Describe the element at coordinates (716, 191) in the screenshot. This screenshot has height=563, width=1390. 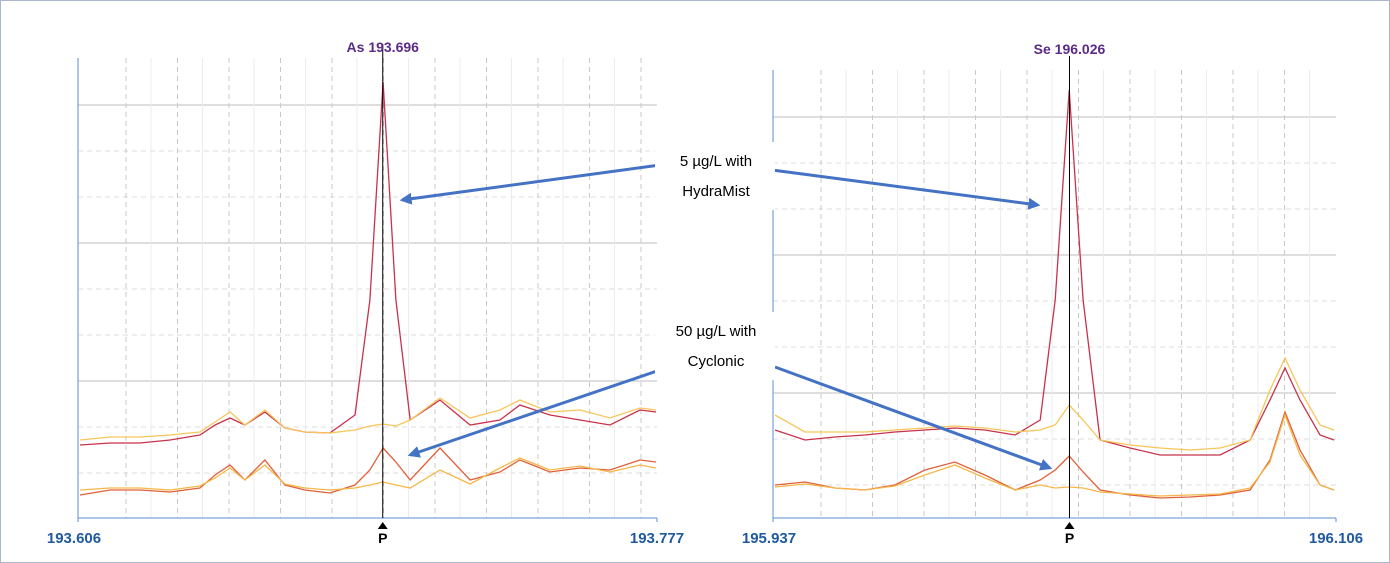
I see `annotation: HydraMist` at that location.